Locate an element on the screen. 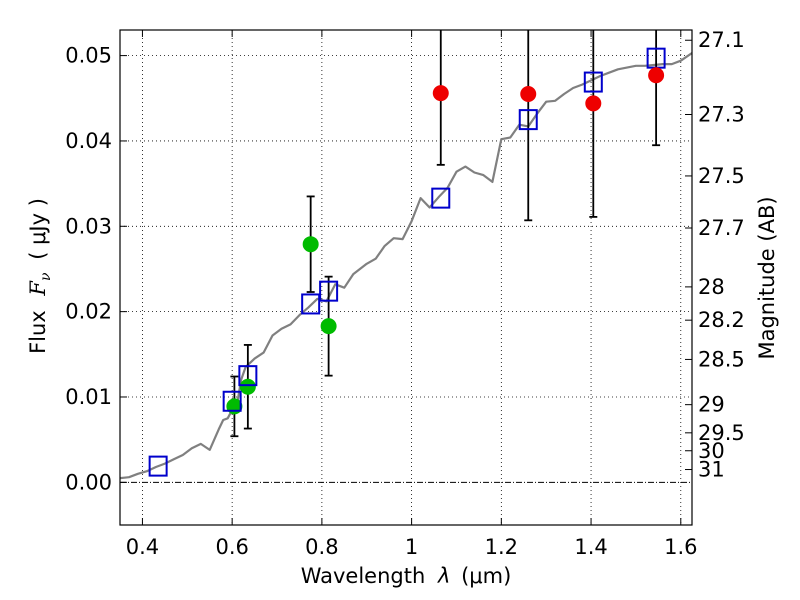  magnitude-tick-label: 28.5 is located at coordinates (721, 359).